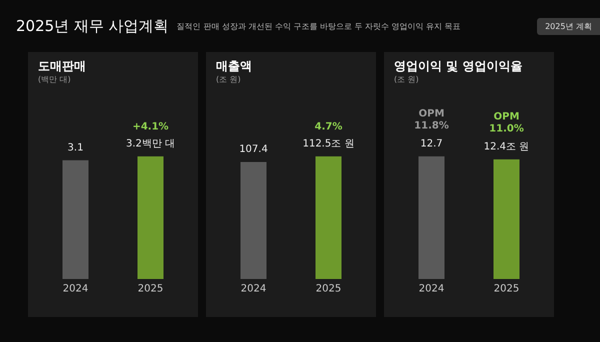 The width and height of the screenshot is (600, 342). I want to click on annotation: 4.7%, so click(328, 126).